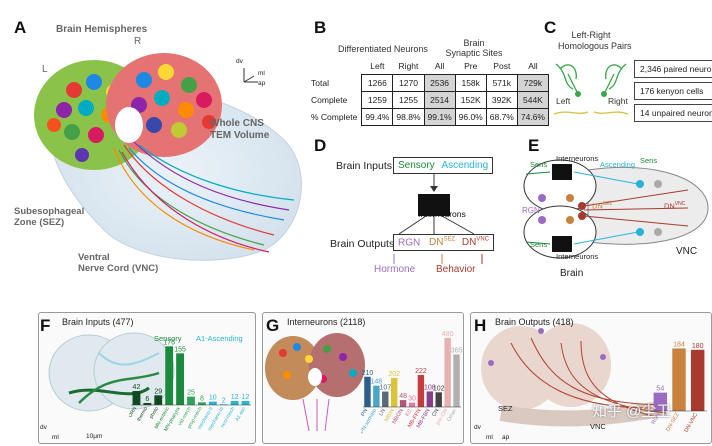 The image size is (712, 446). Describe the element at coordinates (465, 165) in the screenshot. I see `ascending-label: Ascending` at that location.